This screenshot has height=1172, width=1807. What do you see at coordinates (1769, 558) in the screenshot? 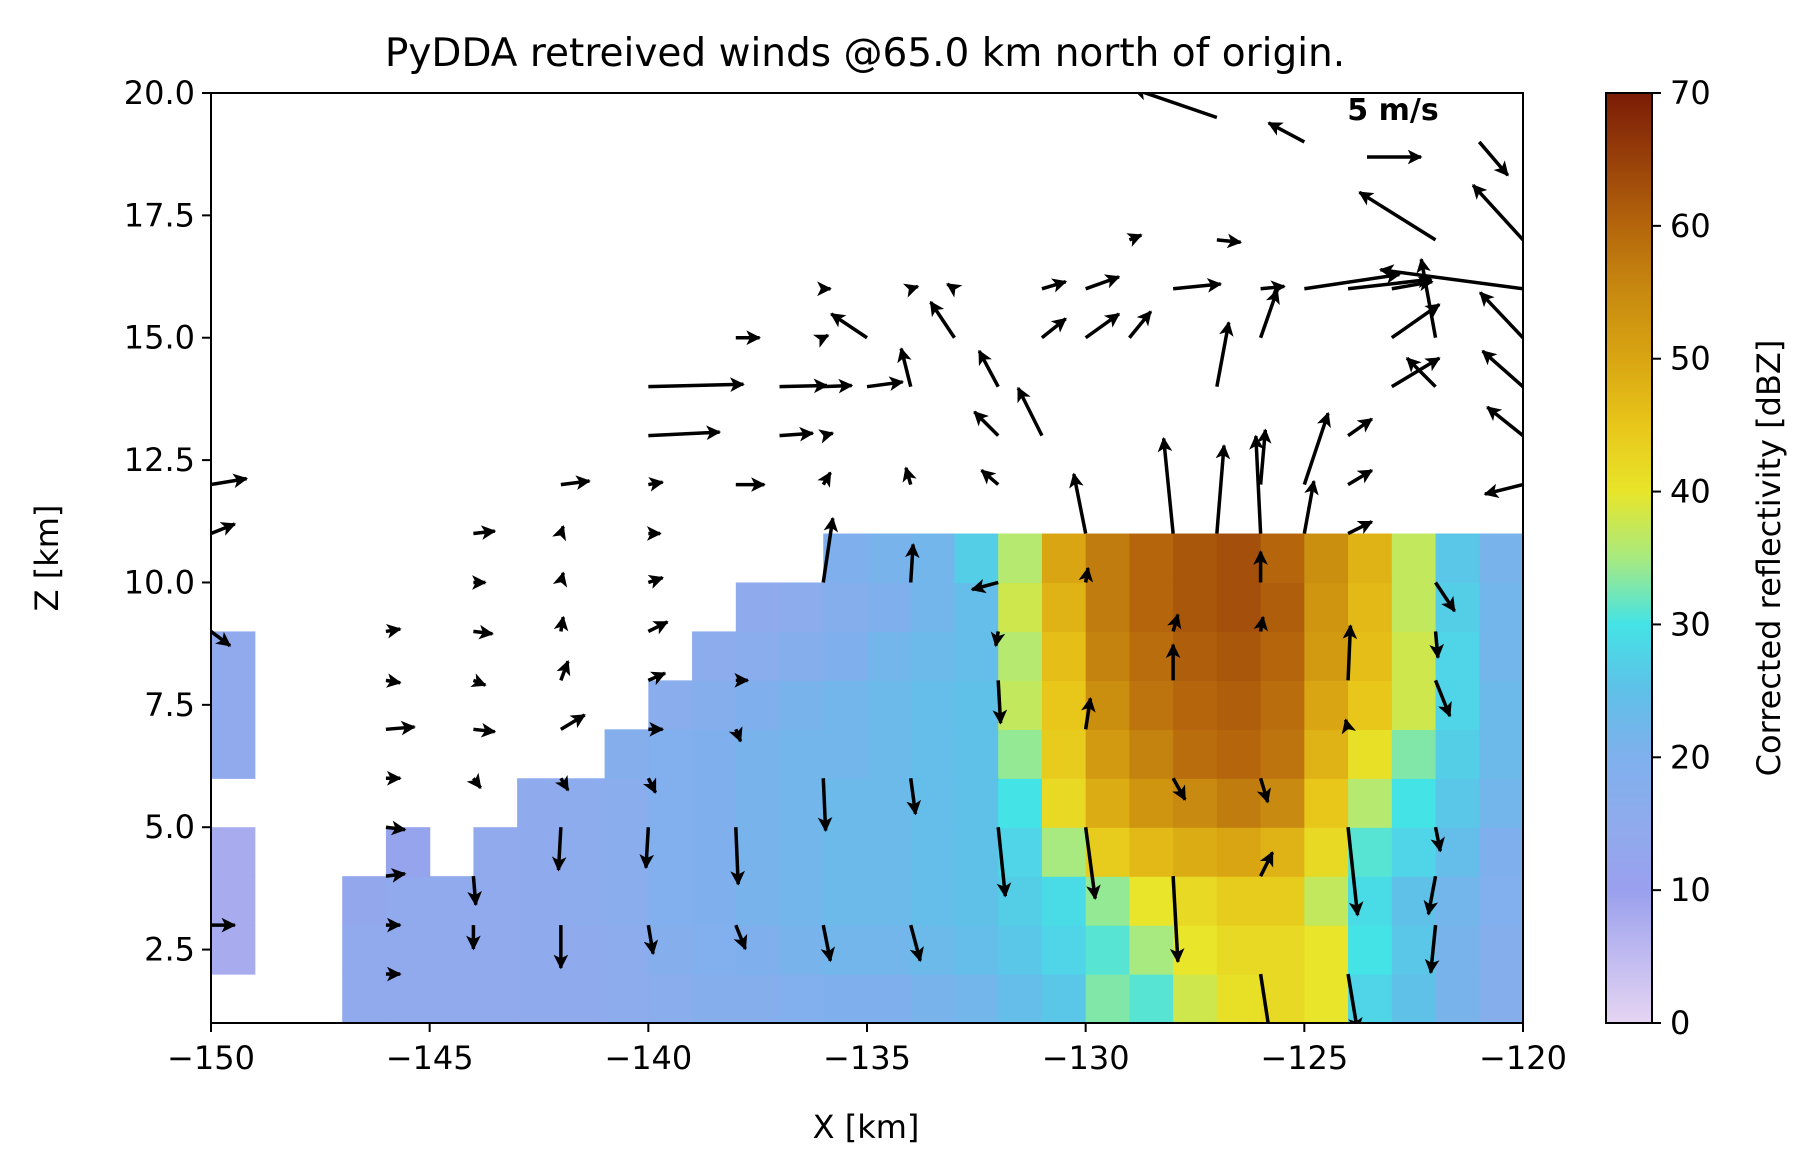
I see `colorbar-label: Corrected reflectivity [dBZ]` at bounding box center [1769, 558].